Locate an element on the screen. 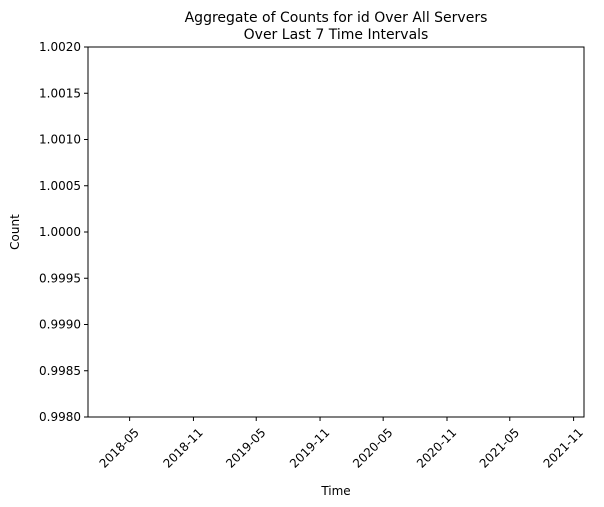 The image size is (604, 507). x-tick-label: 2018-11 is located at coordinates (182, 447).